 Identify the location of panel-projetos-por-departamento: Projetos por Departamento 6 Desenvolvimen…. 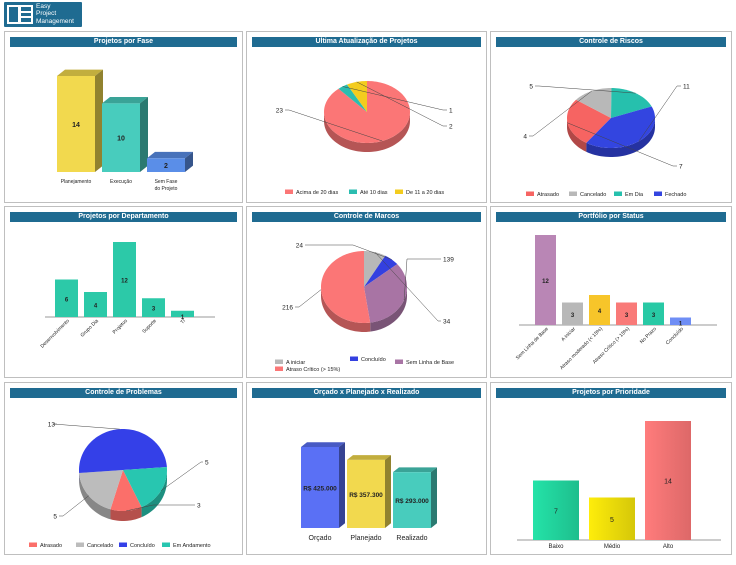
(123, 292).